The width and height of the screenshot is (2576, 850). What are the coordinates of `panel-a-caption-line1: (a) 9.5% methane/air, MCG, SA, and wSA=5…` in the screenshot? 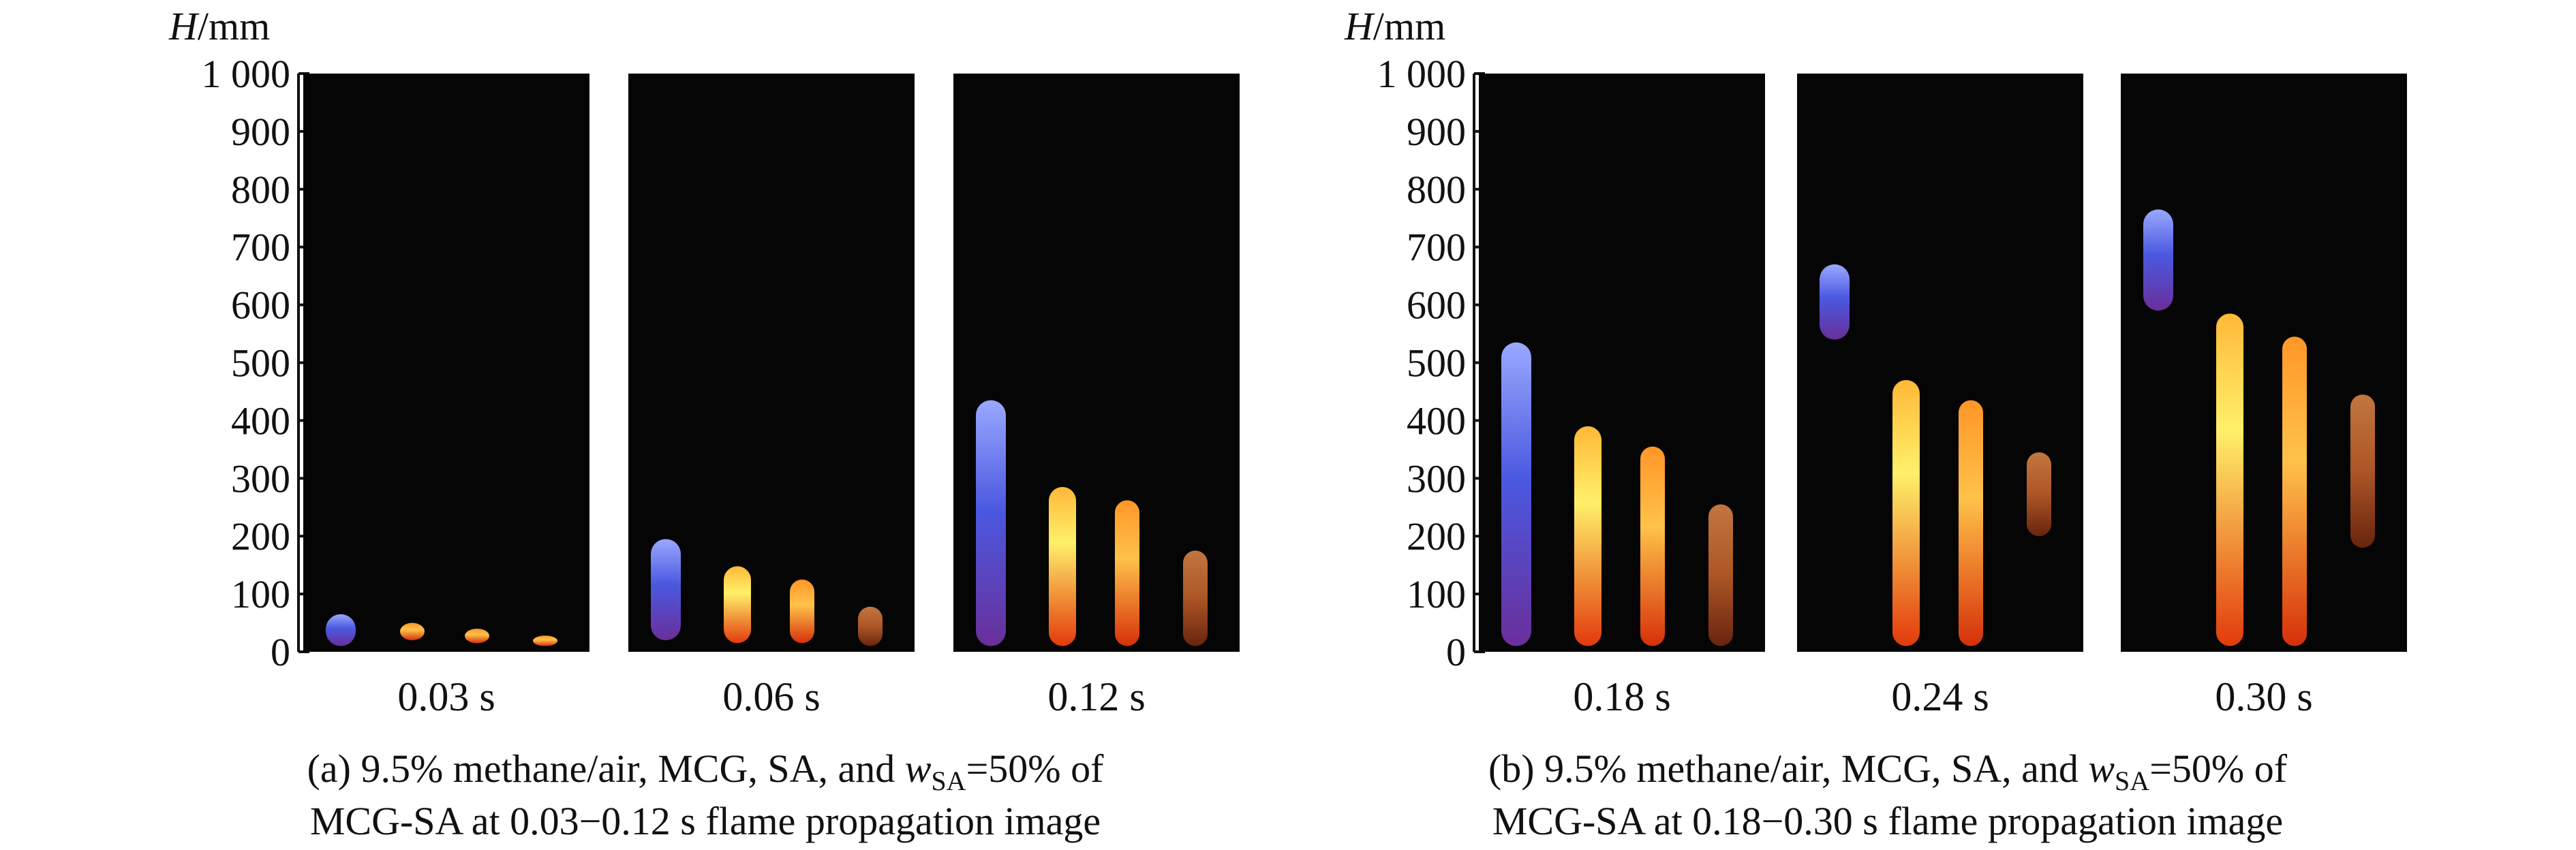 It's located at (705, 771).